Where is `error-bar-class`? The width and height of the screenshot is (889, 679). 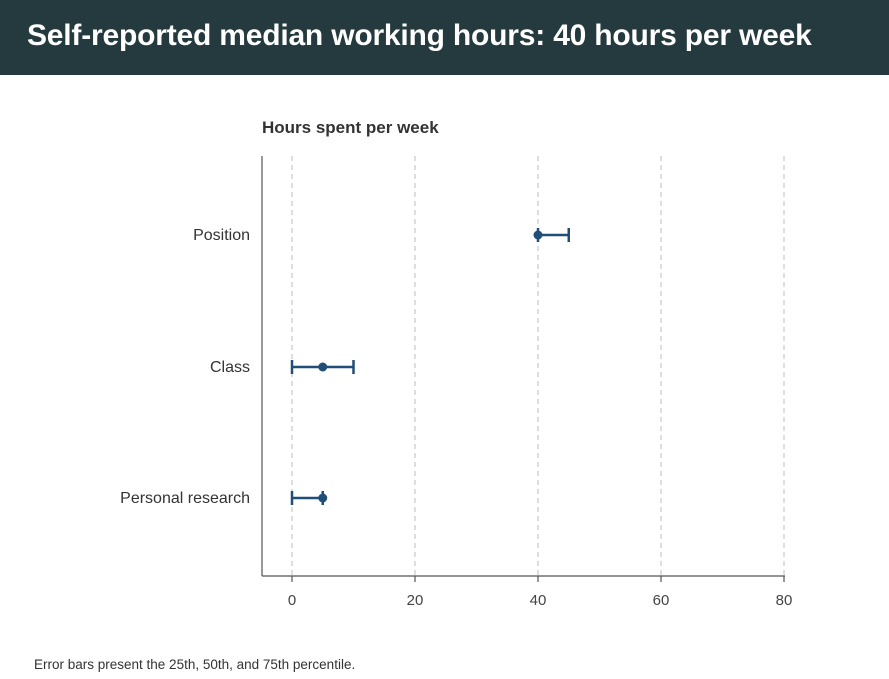
error-bar-class is located at coordinates (322, 367).